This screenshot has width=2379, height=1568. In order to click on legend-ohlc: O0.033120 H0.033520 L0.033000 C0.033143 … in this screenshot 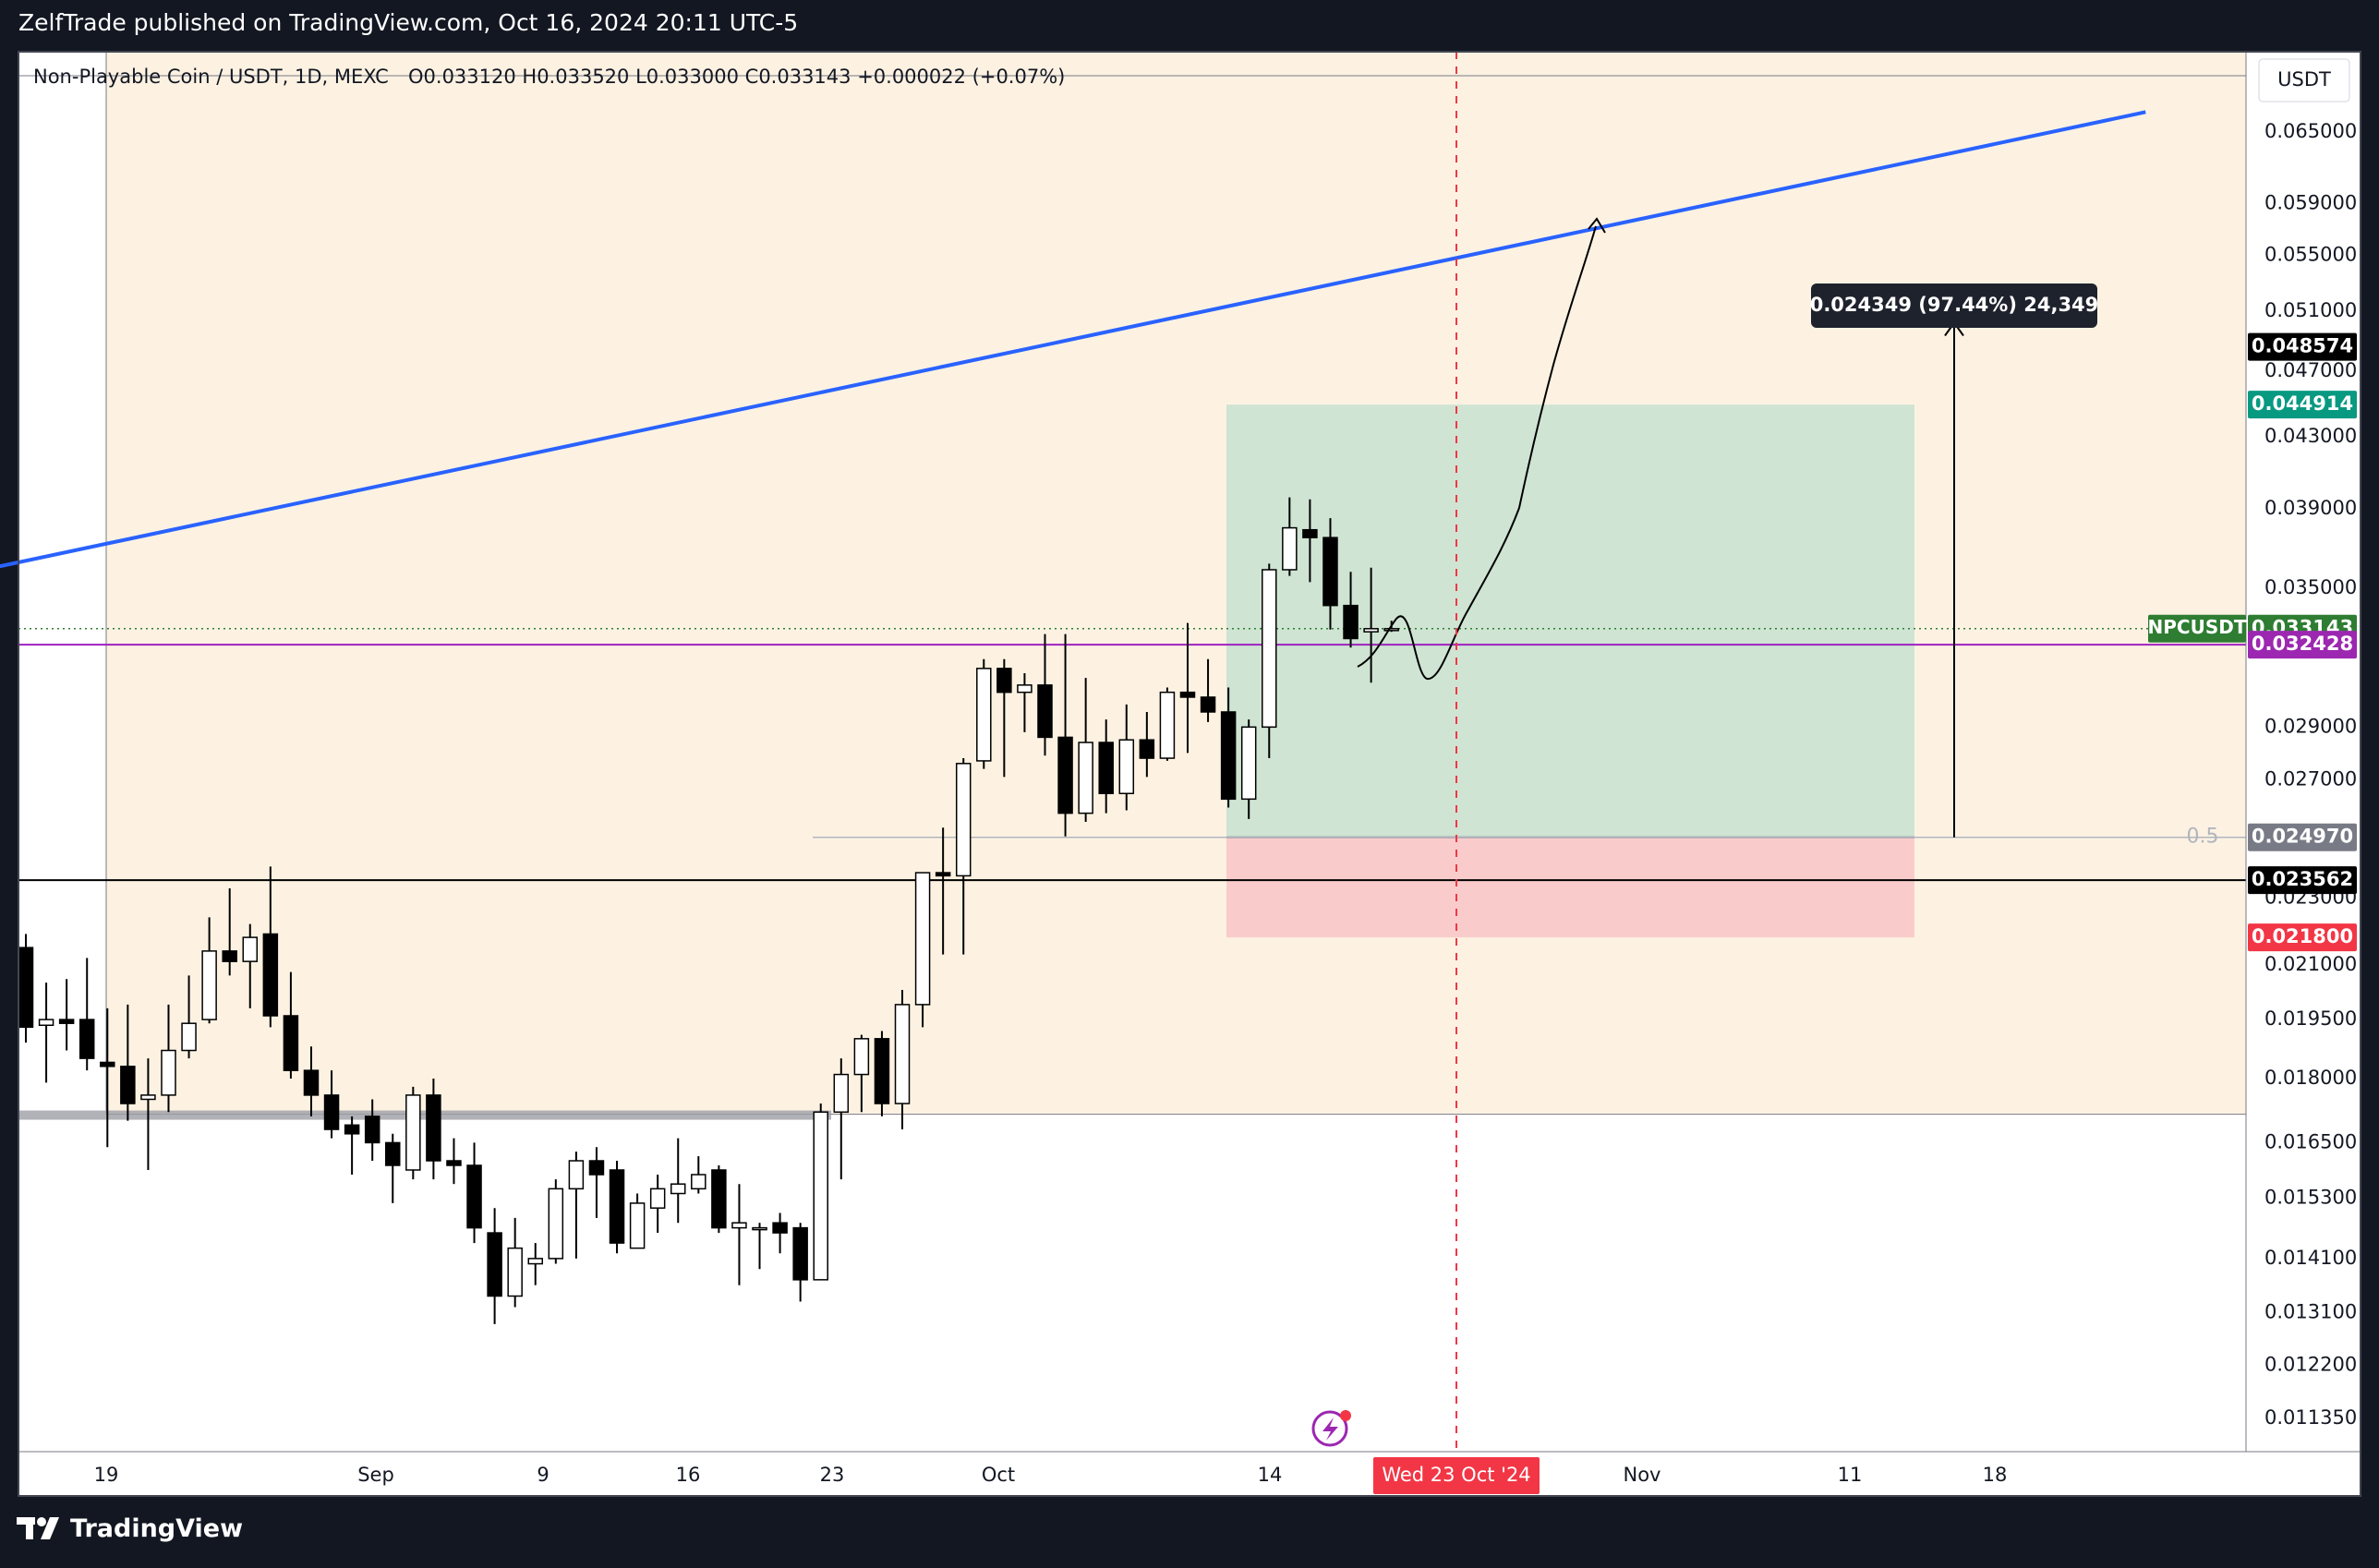, I will do `click(736, 77)`.